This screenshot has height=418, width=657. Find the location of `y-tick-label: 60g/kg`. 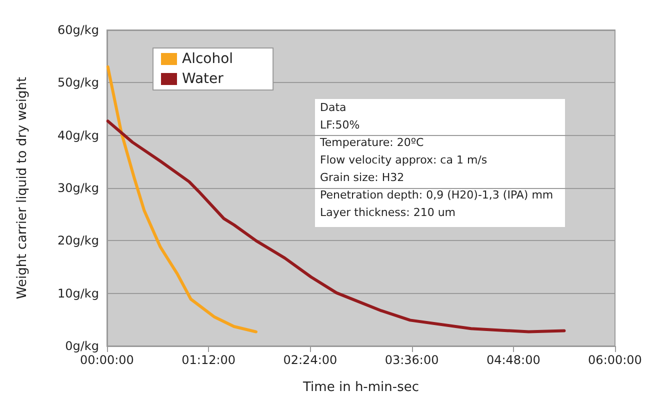

y-tick-label: 60g/kg is located at coordinates (78, 30).